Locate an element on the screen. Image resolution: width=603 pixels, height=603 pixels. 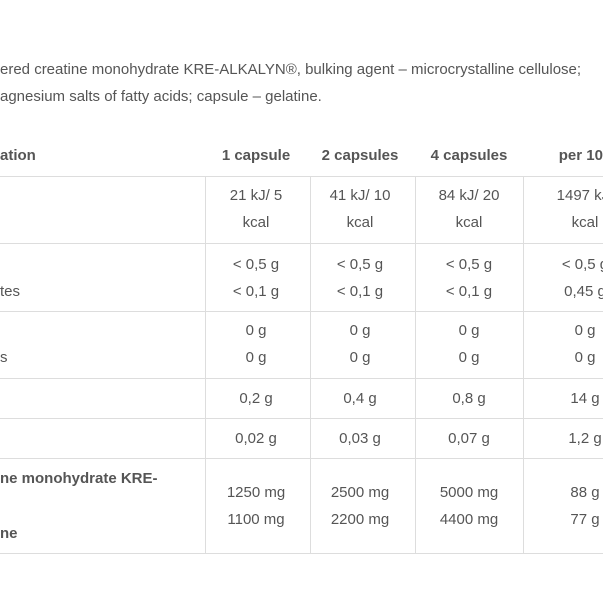
cell-value: 14 g is located at coordinates (585, 398).